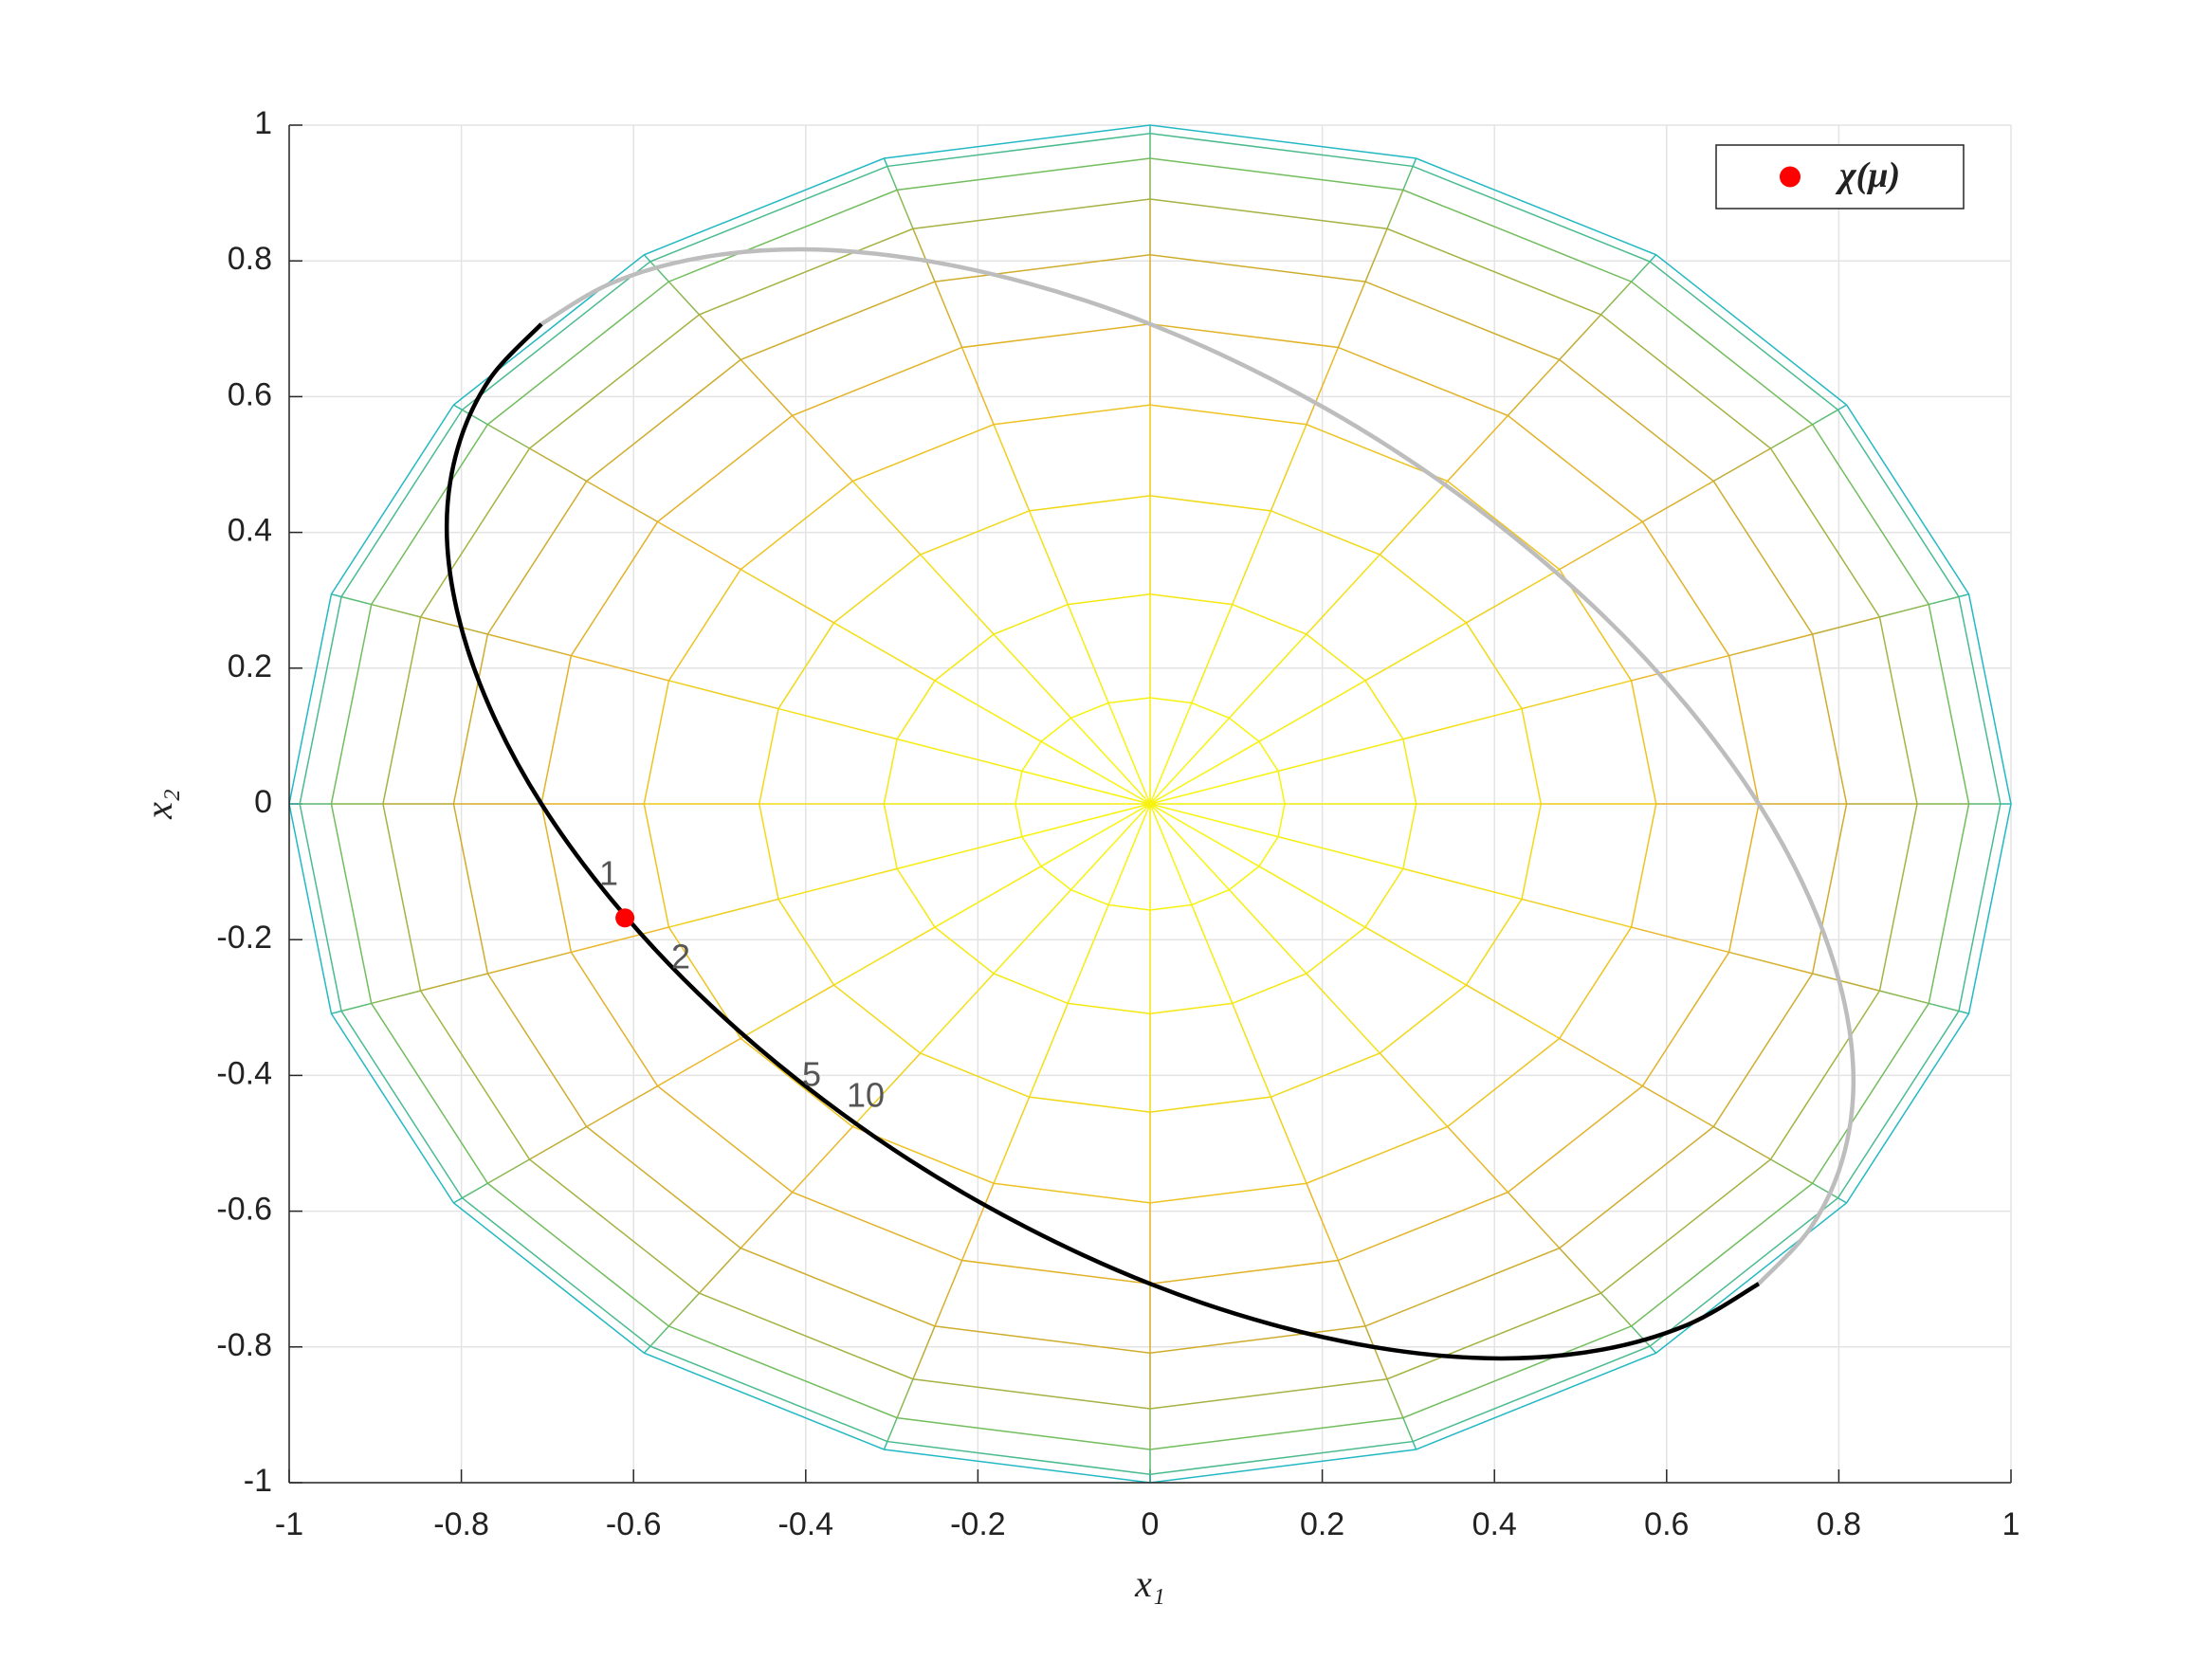 The height and width of the screenshot is (1659, 2212). I want to click on x-tick-label: 0, so click(1151, 1524).